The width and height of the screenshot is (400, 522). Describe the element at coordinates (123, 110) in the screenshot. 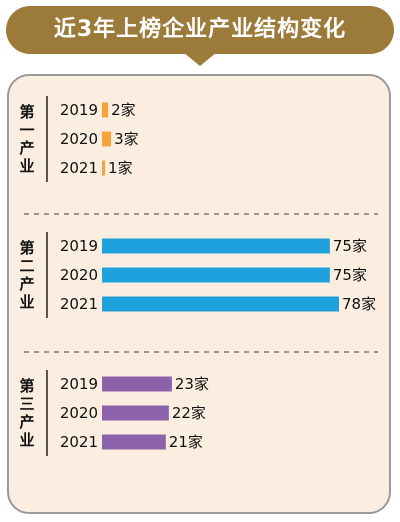

I see `value-label: 2家` at that location.